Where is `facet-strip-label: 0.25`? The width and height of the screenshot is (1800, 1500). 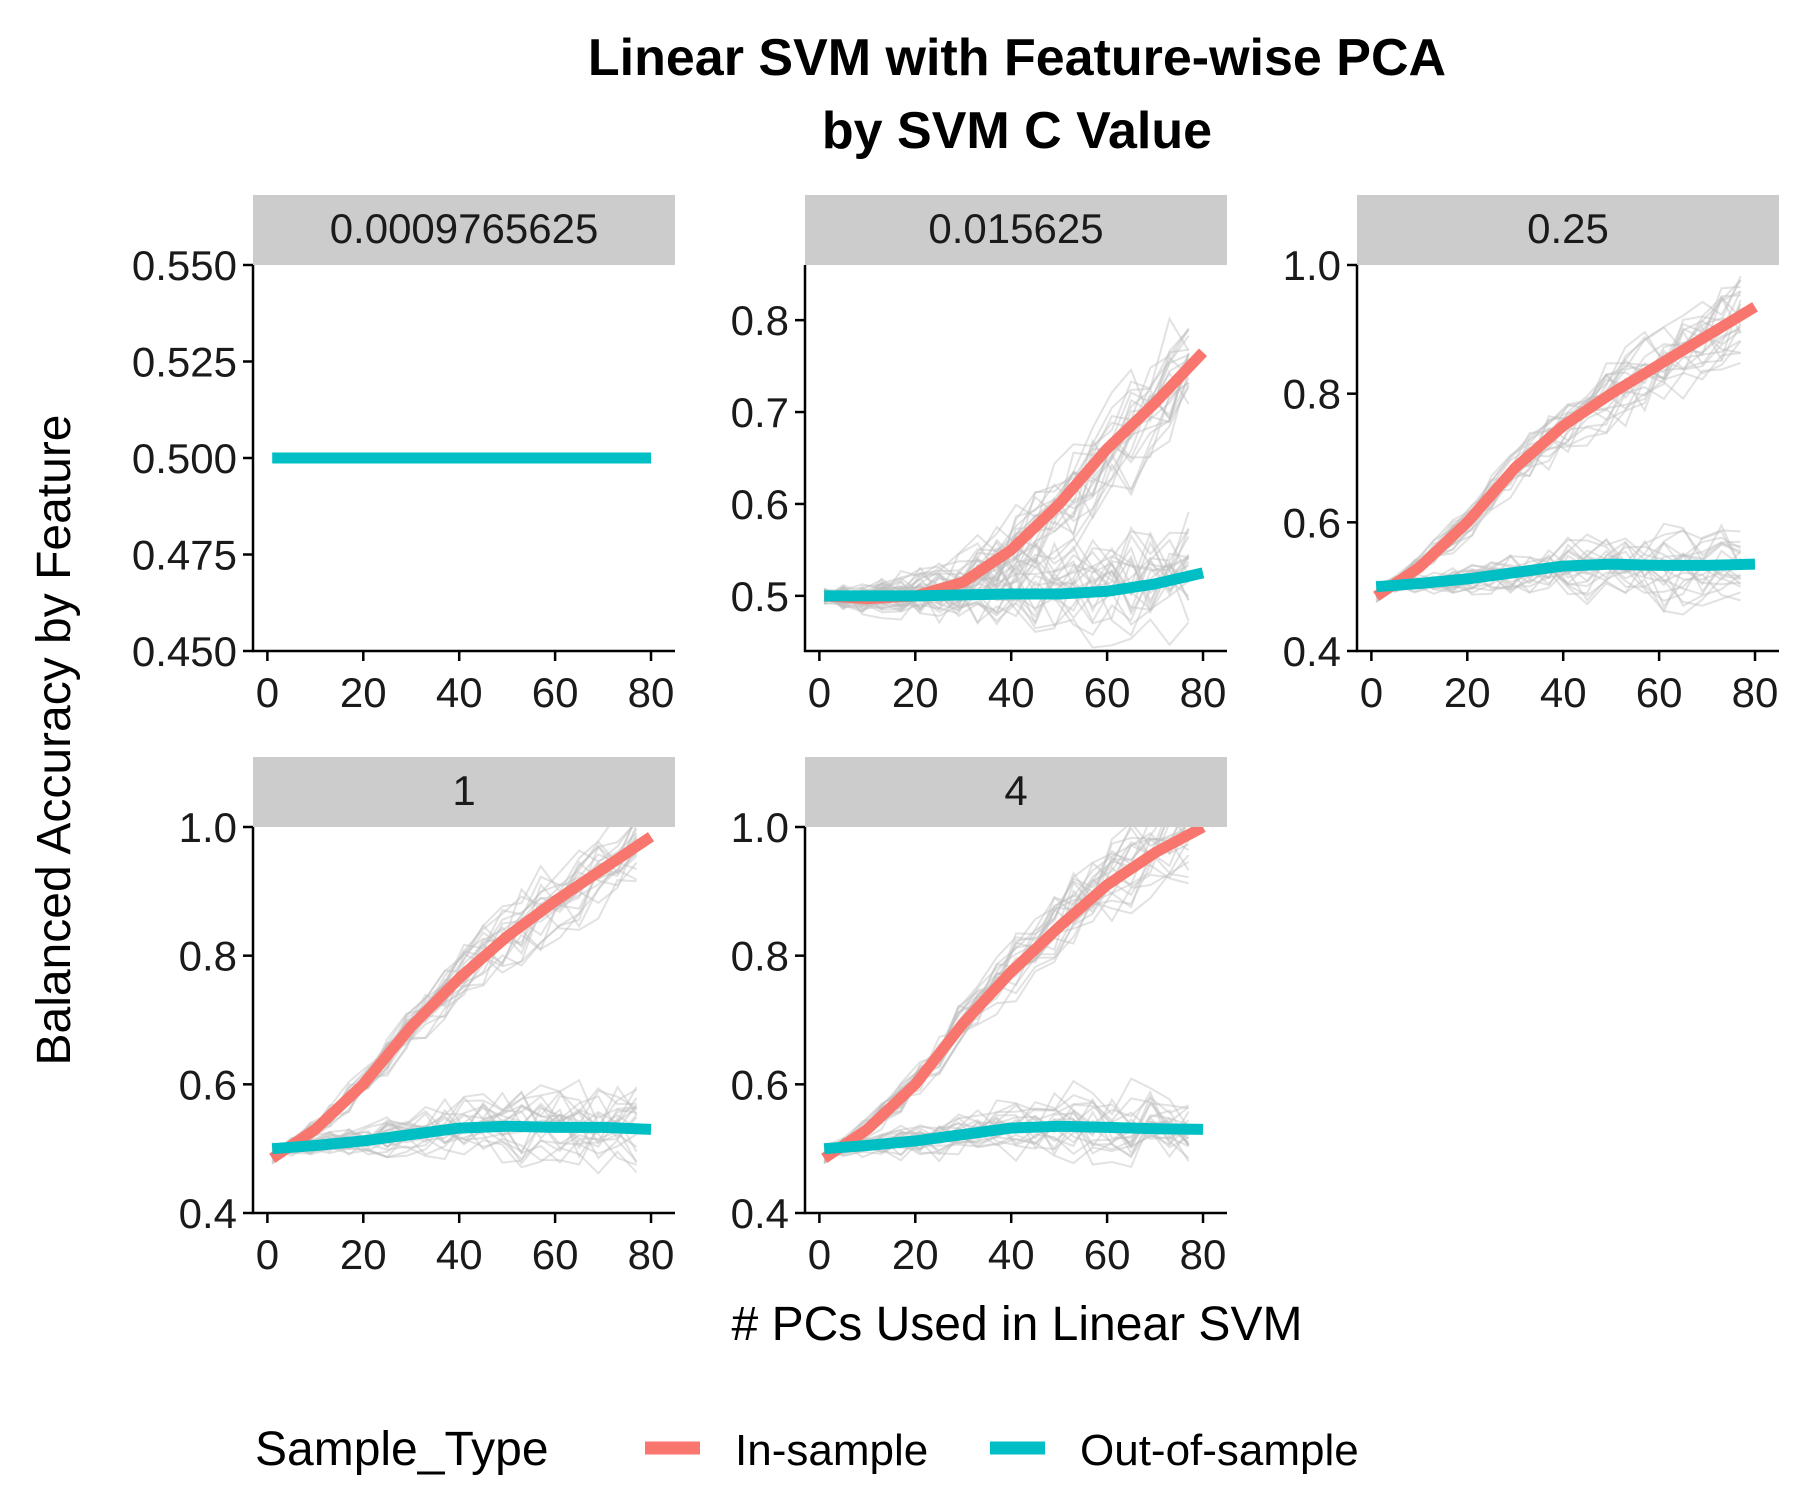 facet-strip-label: 0.25 is located at coordinates (1568, 228).